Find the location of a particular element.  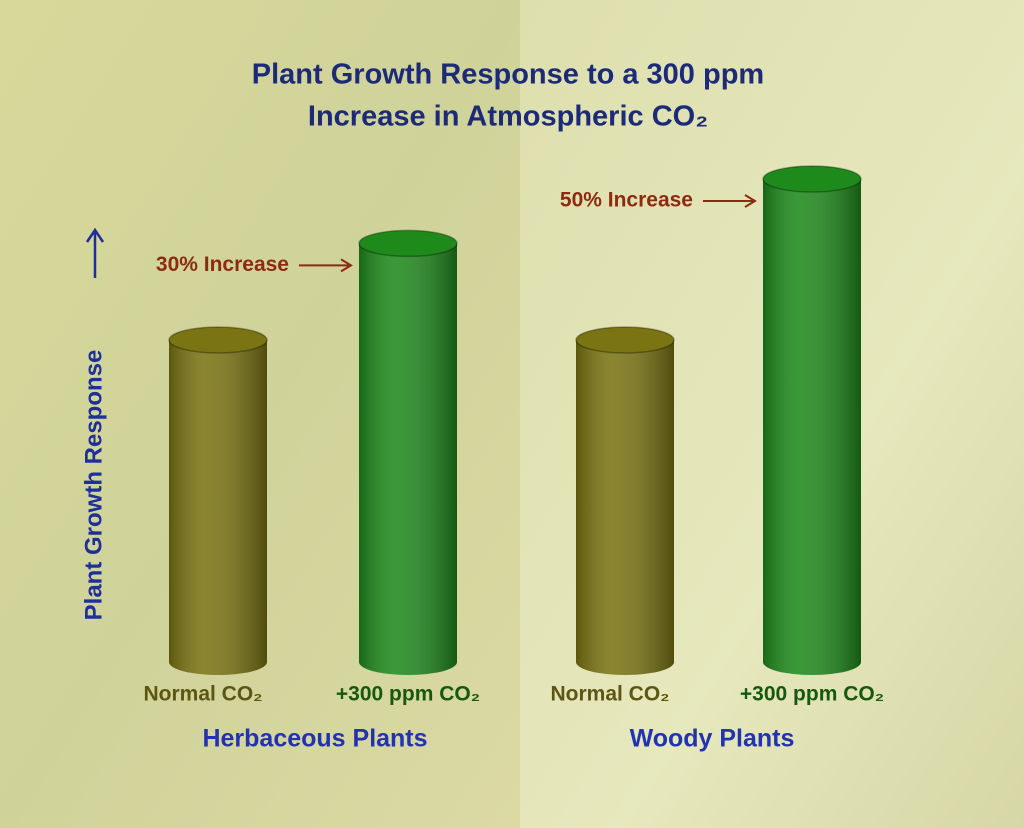

chart-title: Increase in Atmospheric CO₂ is located at coordinates (508, 117).